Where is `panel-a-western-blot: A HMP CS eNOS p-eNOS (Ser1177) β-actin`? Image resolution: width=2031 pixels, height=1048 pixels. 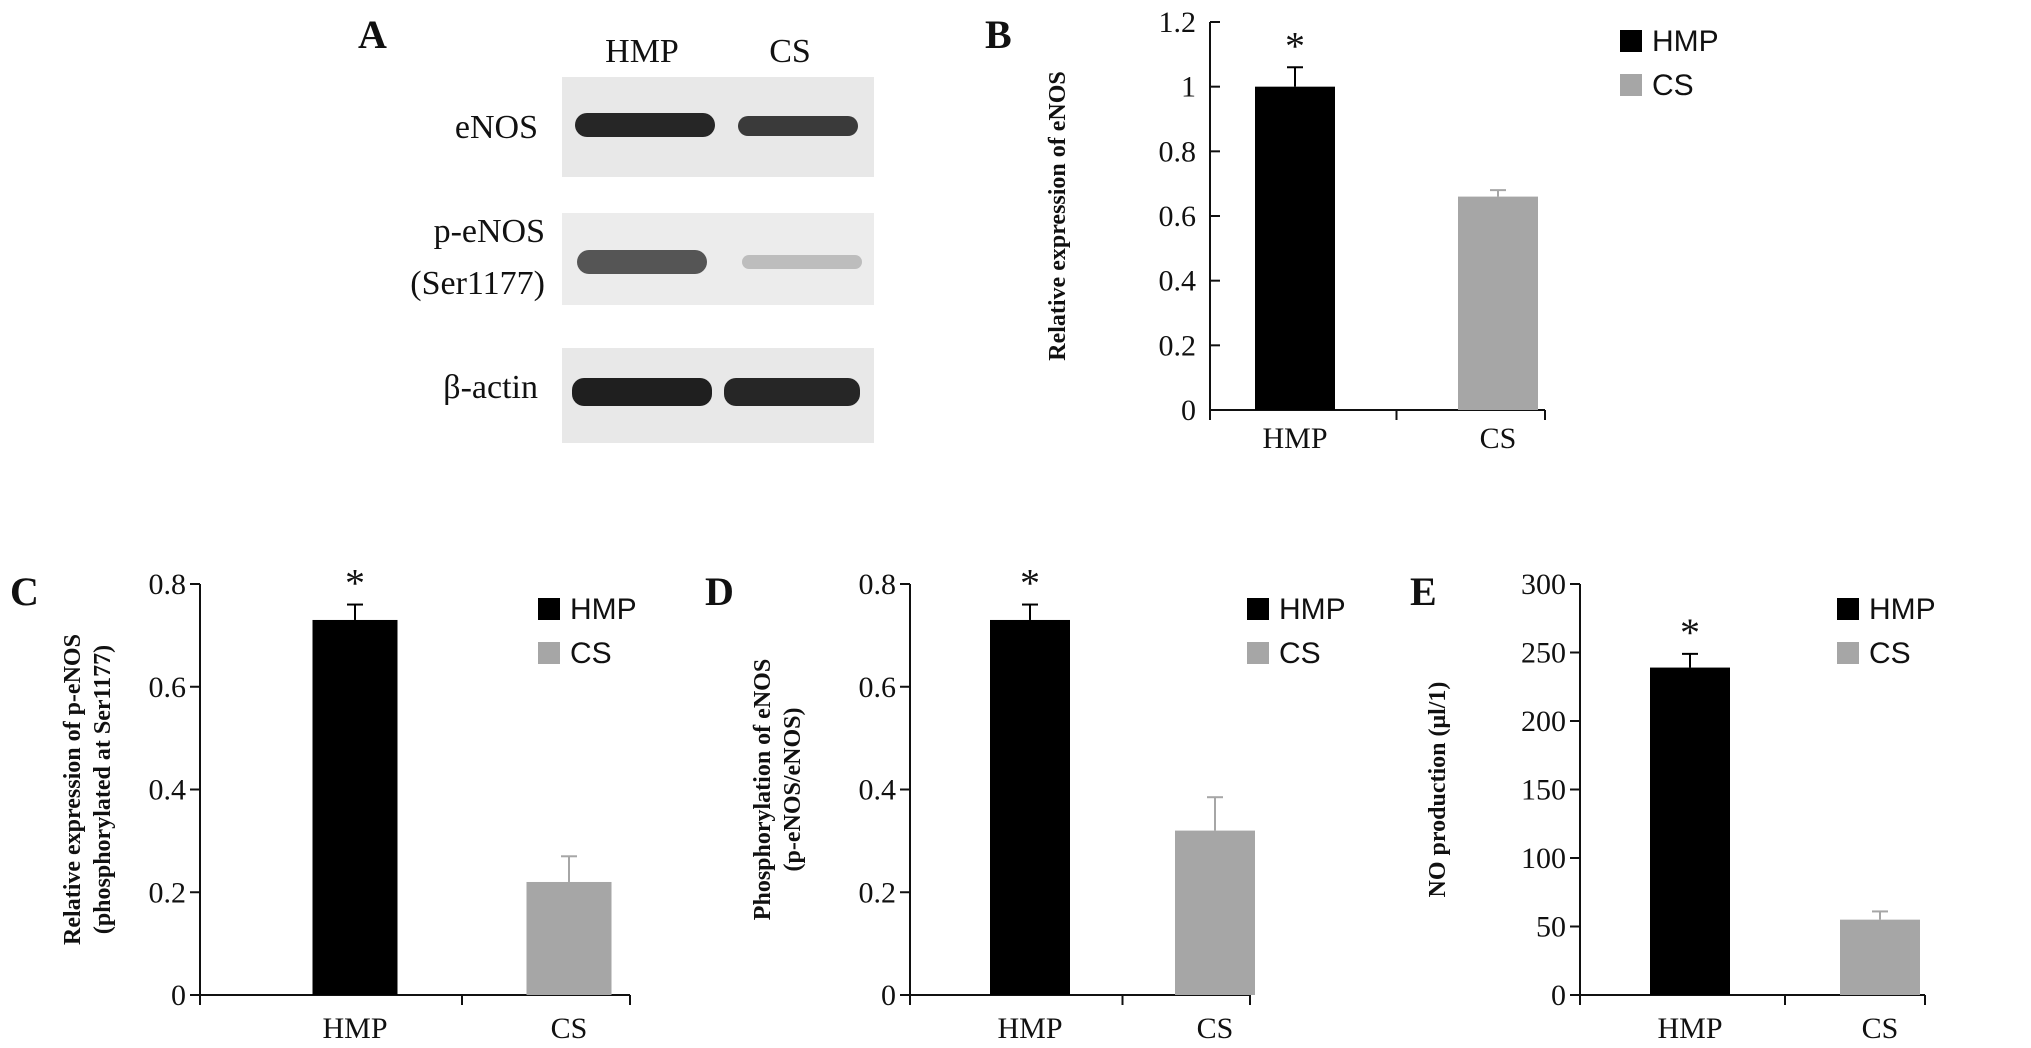
panel-a-western-blot: A HMP CS eNOS p-eNOS (Ser1177) β-actin is located at coordinates (616, 227).